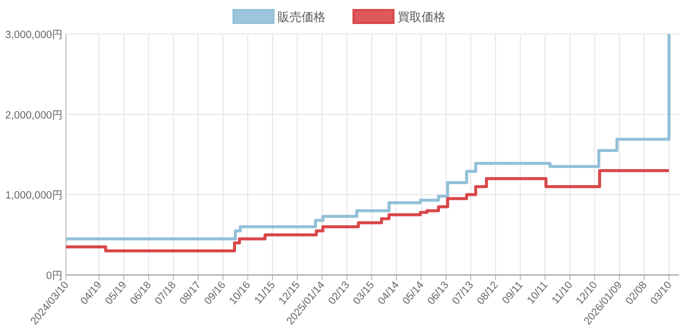 This screenshot has width=687, height=332. What do you see at coordinates (34, 115) in the screenshot?
I see `y-tick-label: 2,000,000円` at bounding box center [34, 115].